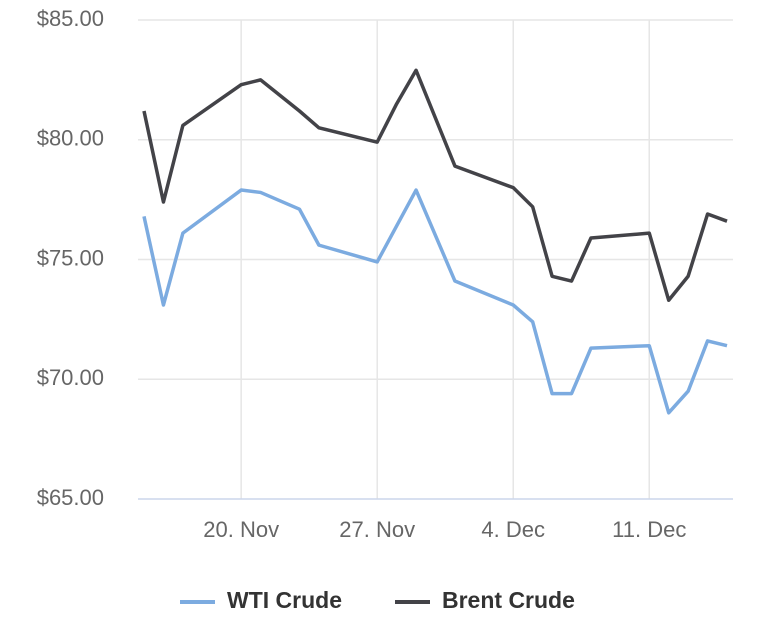 The image size is (774, 620). Describe the element at coordinates (513, 529) in the screenshot. I see `x-tick-label: 4. Dec` at that location.